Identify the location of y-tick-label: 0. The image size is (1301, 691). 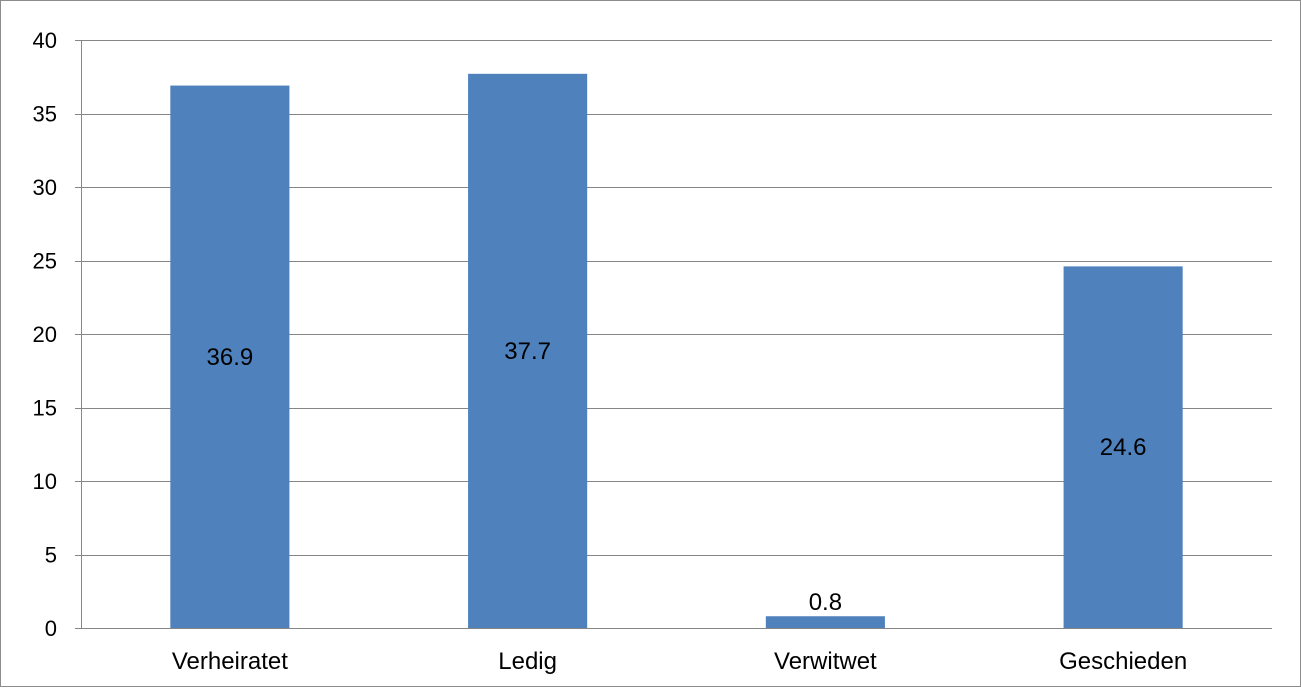
(51, 628).